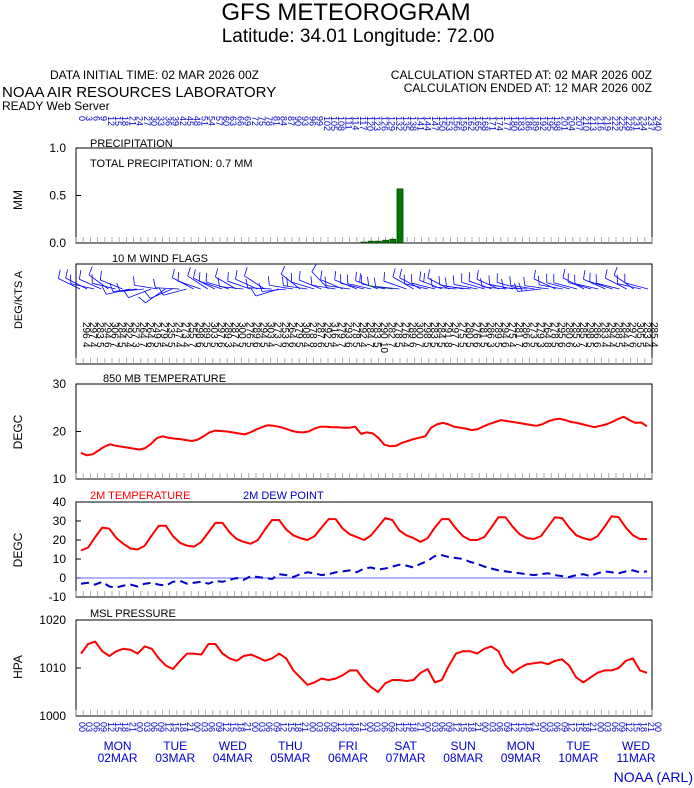 The width and height of the screenshot is (694, 788). I want to click on forecast-hour-label: 204, so click(572, 123).